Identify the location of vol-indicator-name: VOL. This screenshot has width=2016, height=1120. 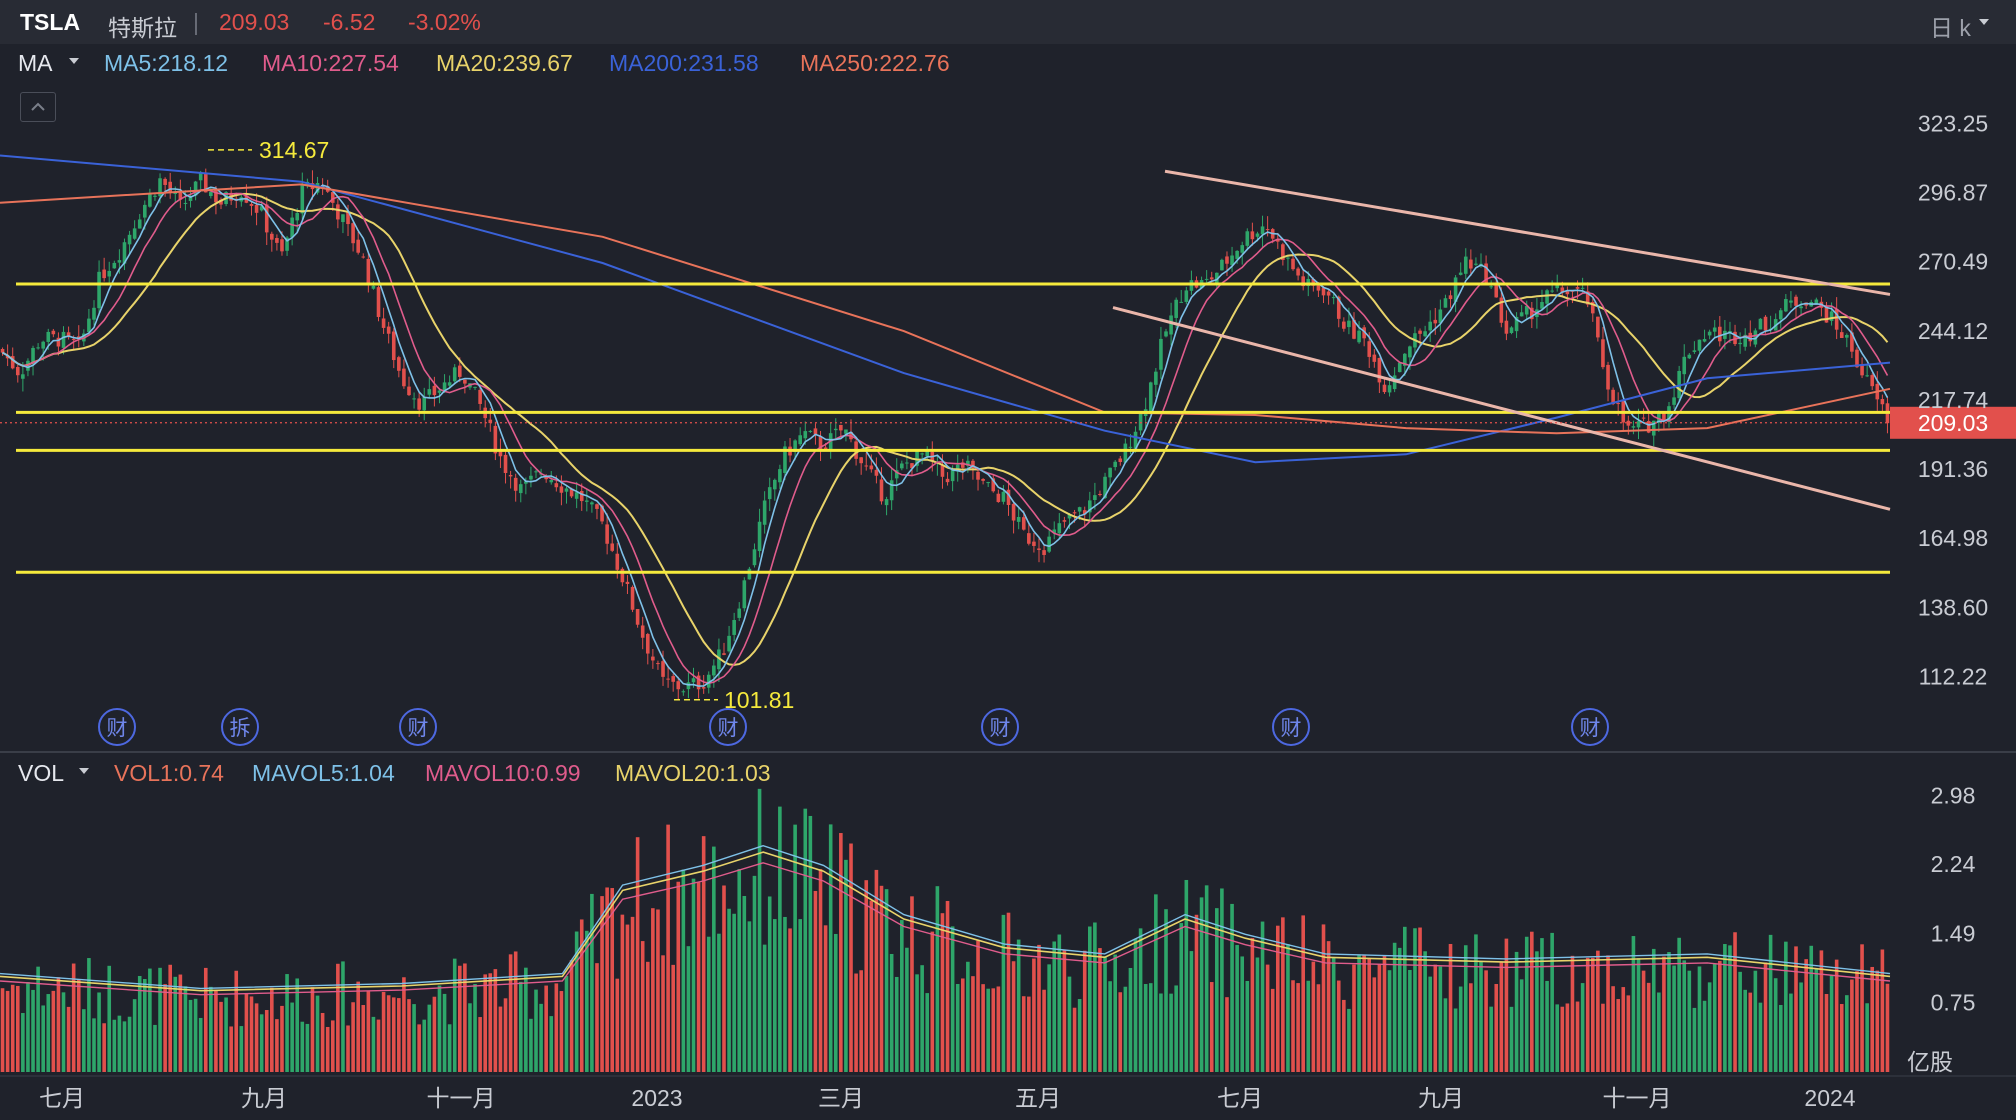
(41, 773).